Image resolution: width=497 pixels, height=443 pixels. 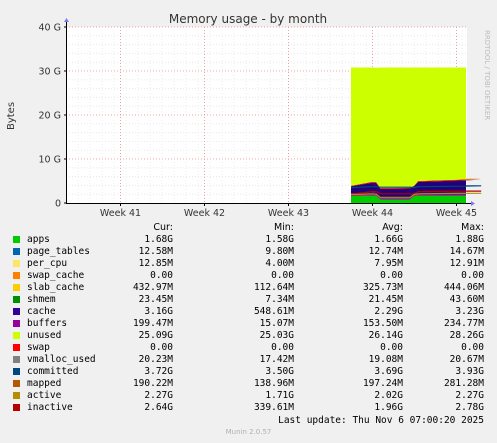 What do you see at coordinates (279, 299) in the screenshot?
I see `legend-min: 7.34M` at bounding box center [279, 299].